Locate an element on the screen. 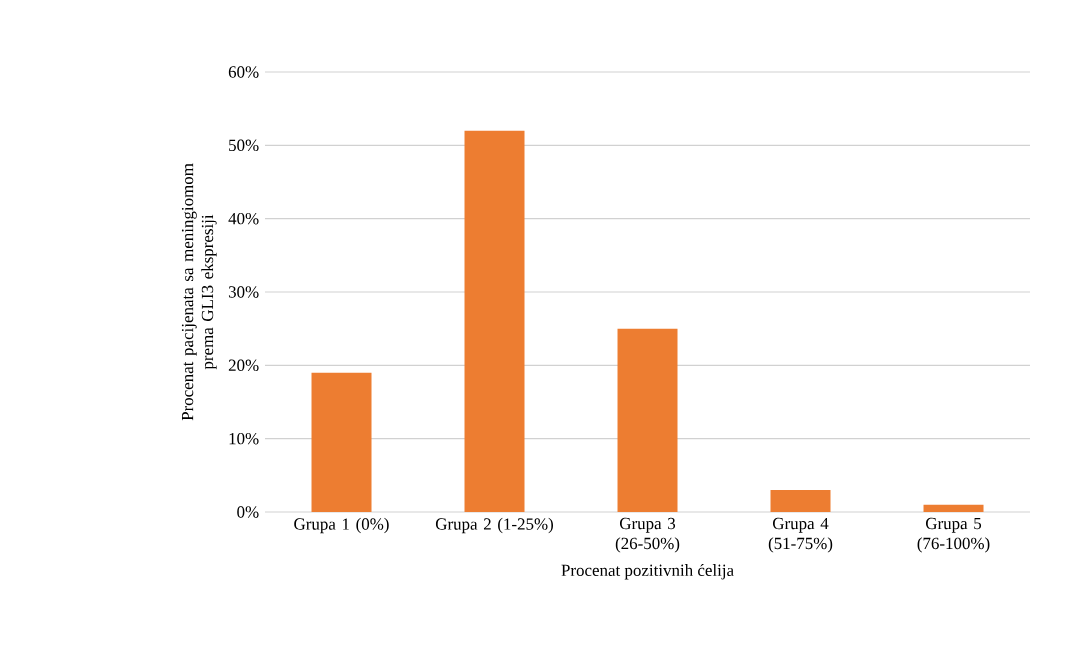 Image resolution: width=1070 pixels, height=659 pixels. x-tick-label: Grupa 2 (1-25%) is located at coordinates (494, 525).